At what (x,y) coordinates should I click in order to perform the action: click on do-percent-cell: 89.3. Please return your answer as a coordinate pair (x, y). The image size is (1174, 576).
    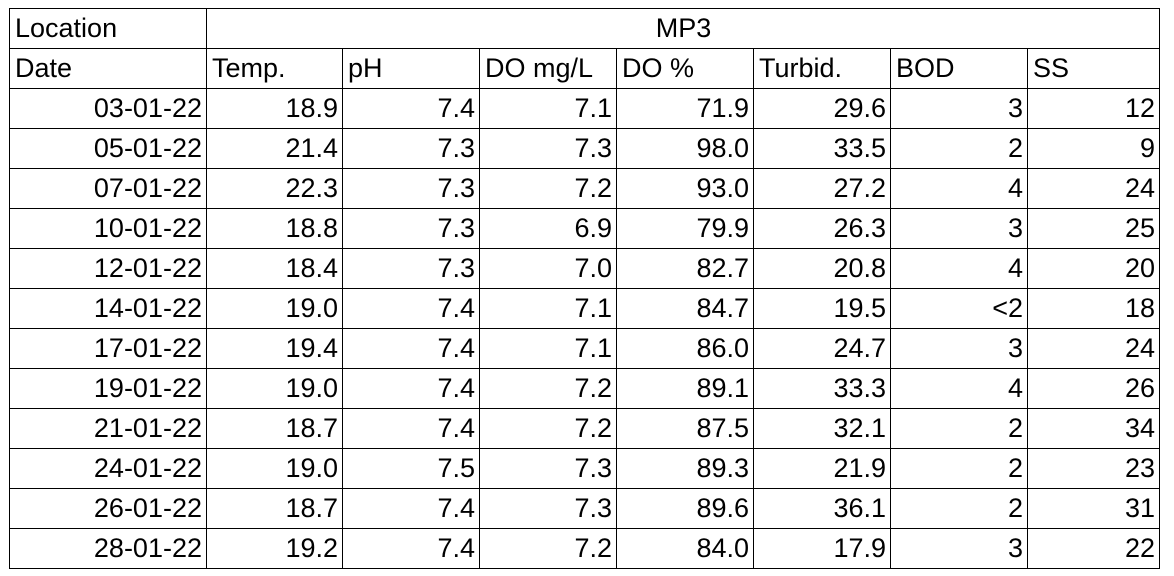
    Looking at the image, I should click on (685, 468).